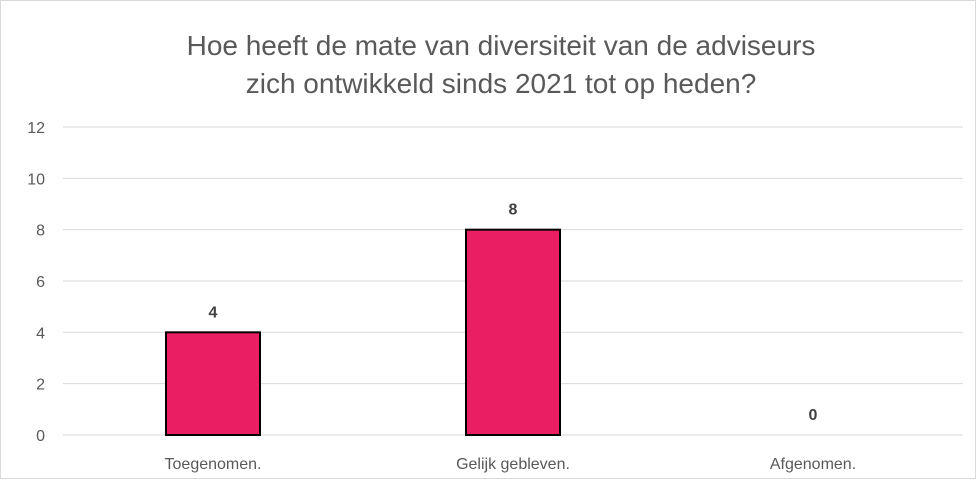 The height and width of the screenshot is (480, 976). Describe the element at coordinates (513, 464) in the screenshot. I see `x-category-label-2: Gelijk gebleven.` at that location.